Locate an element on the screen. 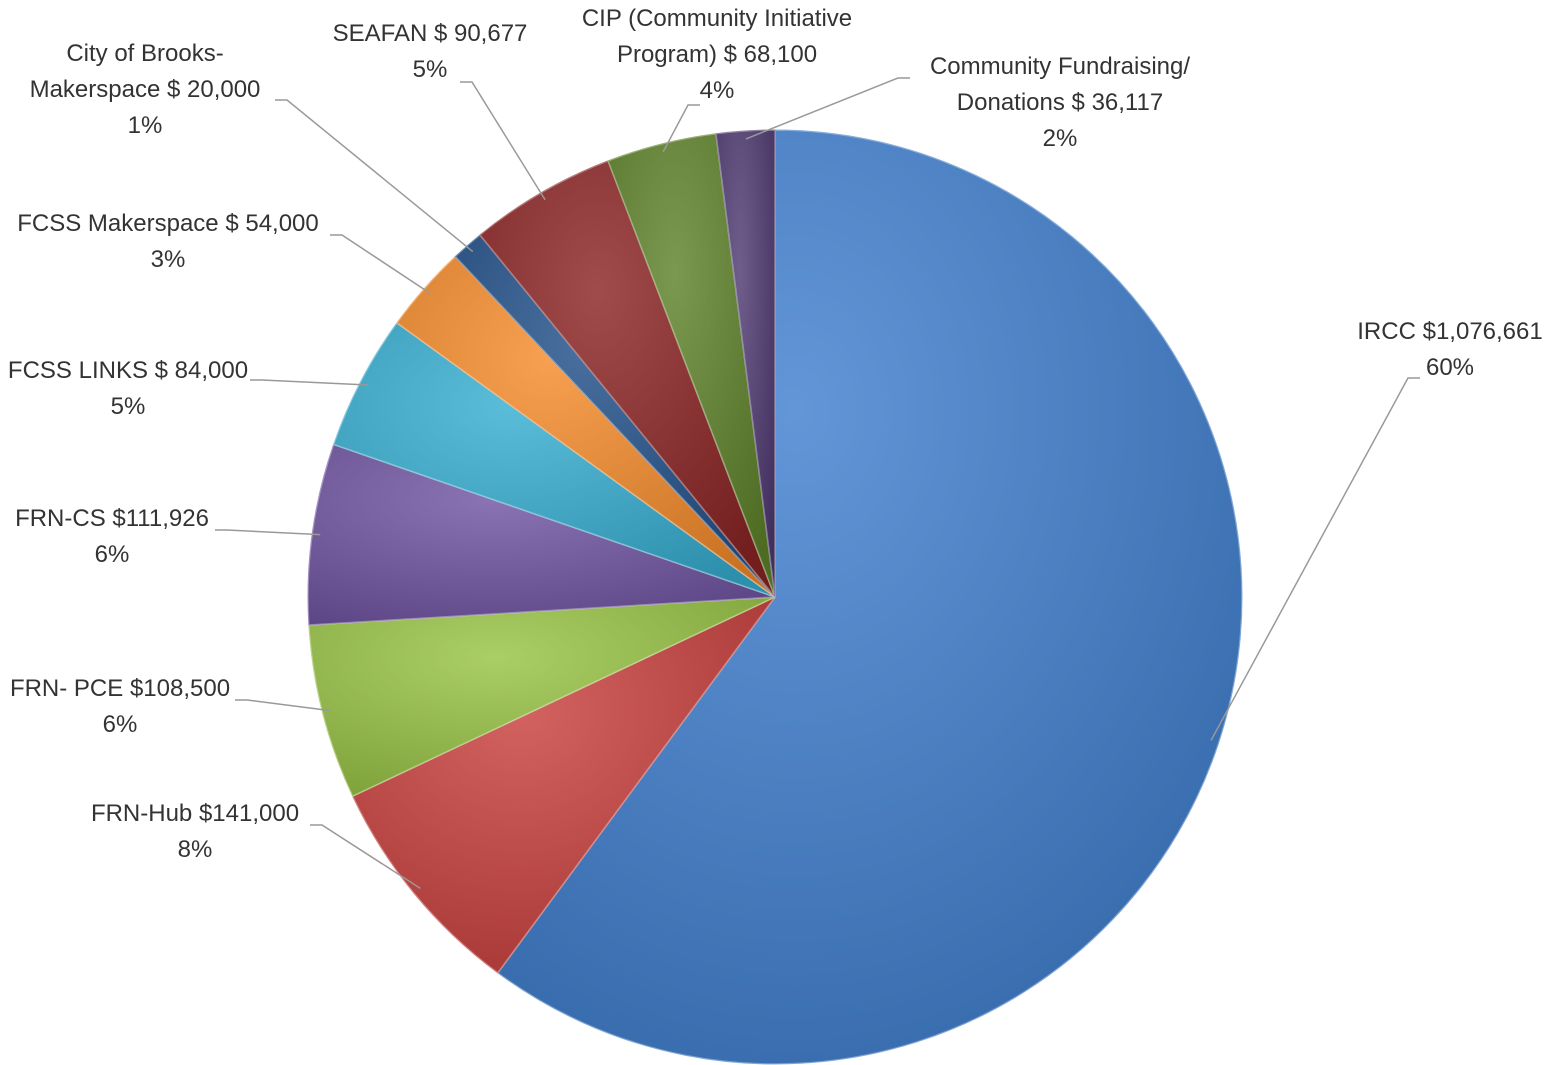 This screenshot has width=1567, height=1065. label-line: FRN-Hub is located at coordinates (145, 813).